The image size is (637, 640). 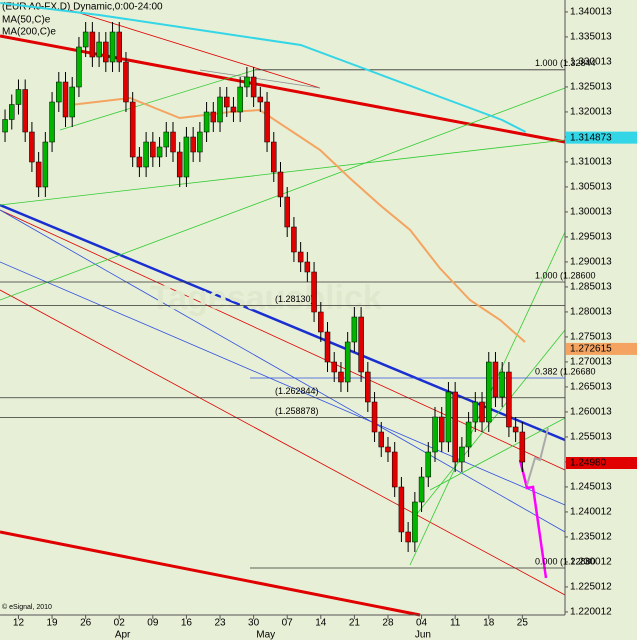 What do you see at coordinates (591, 562) in the screenshot?
I see `y-tick-label: 1.230012` at bounding box center [591, 562].